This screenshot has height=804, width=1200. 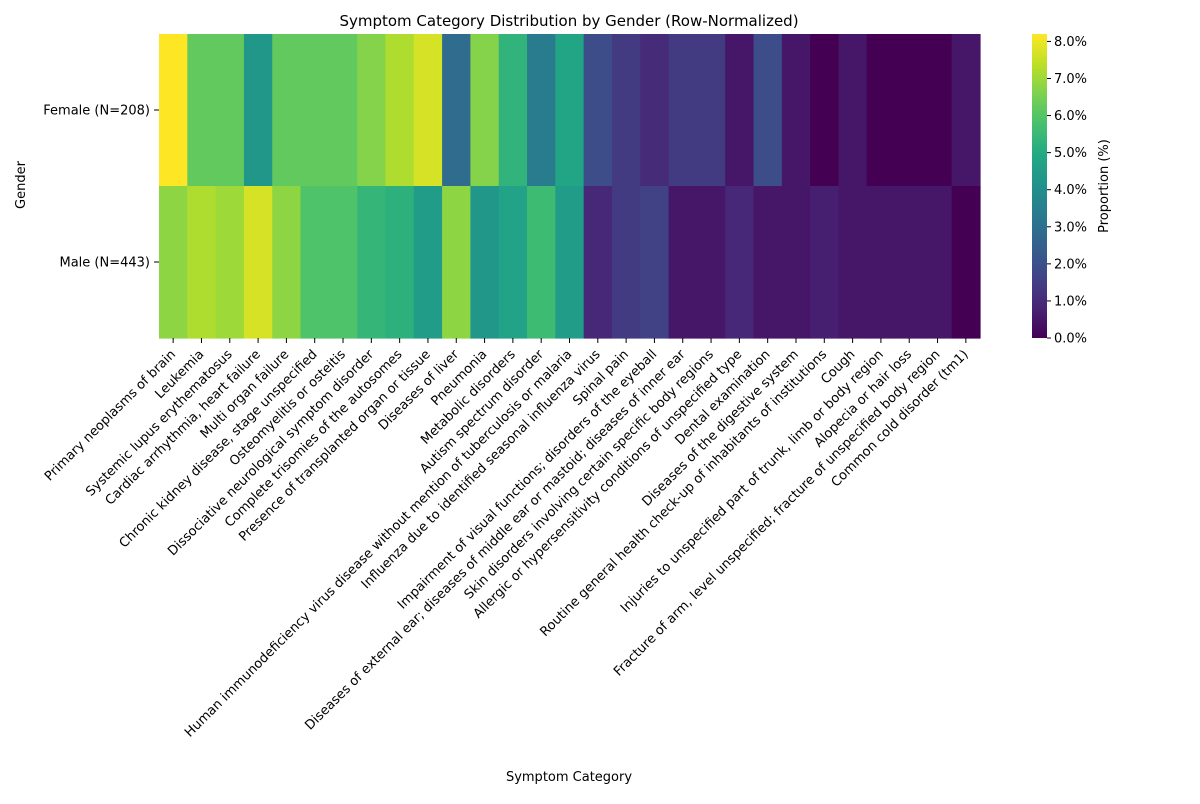 I want to click on colorbar-tick-label: 5.0%, so click(x=1070, y=153).